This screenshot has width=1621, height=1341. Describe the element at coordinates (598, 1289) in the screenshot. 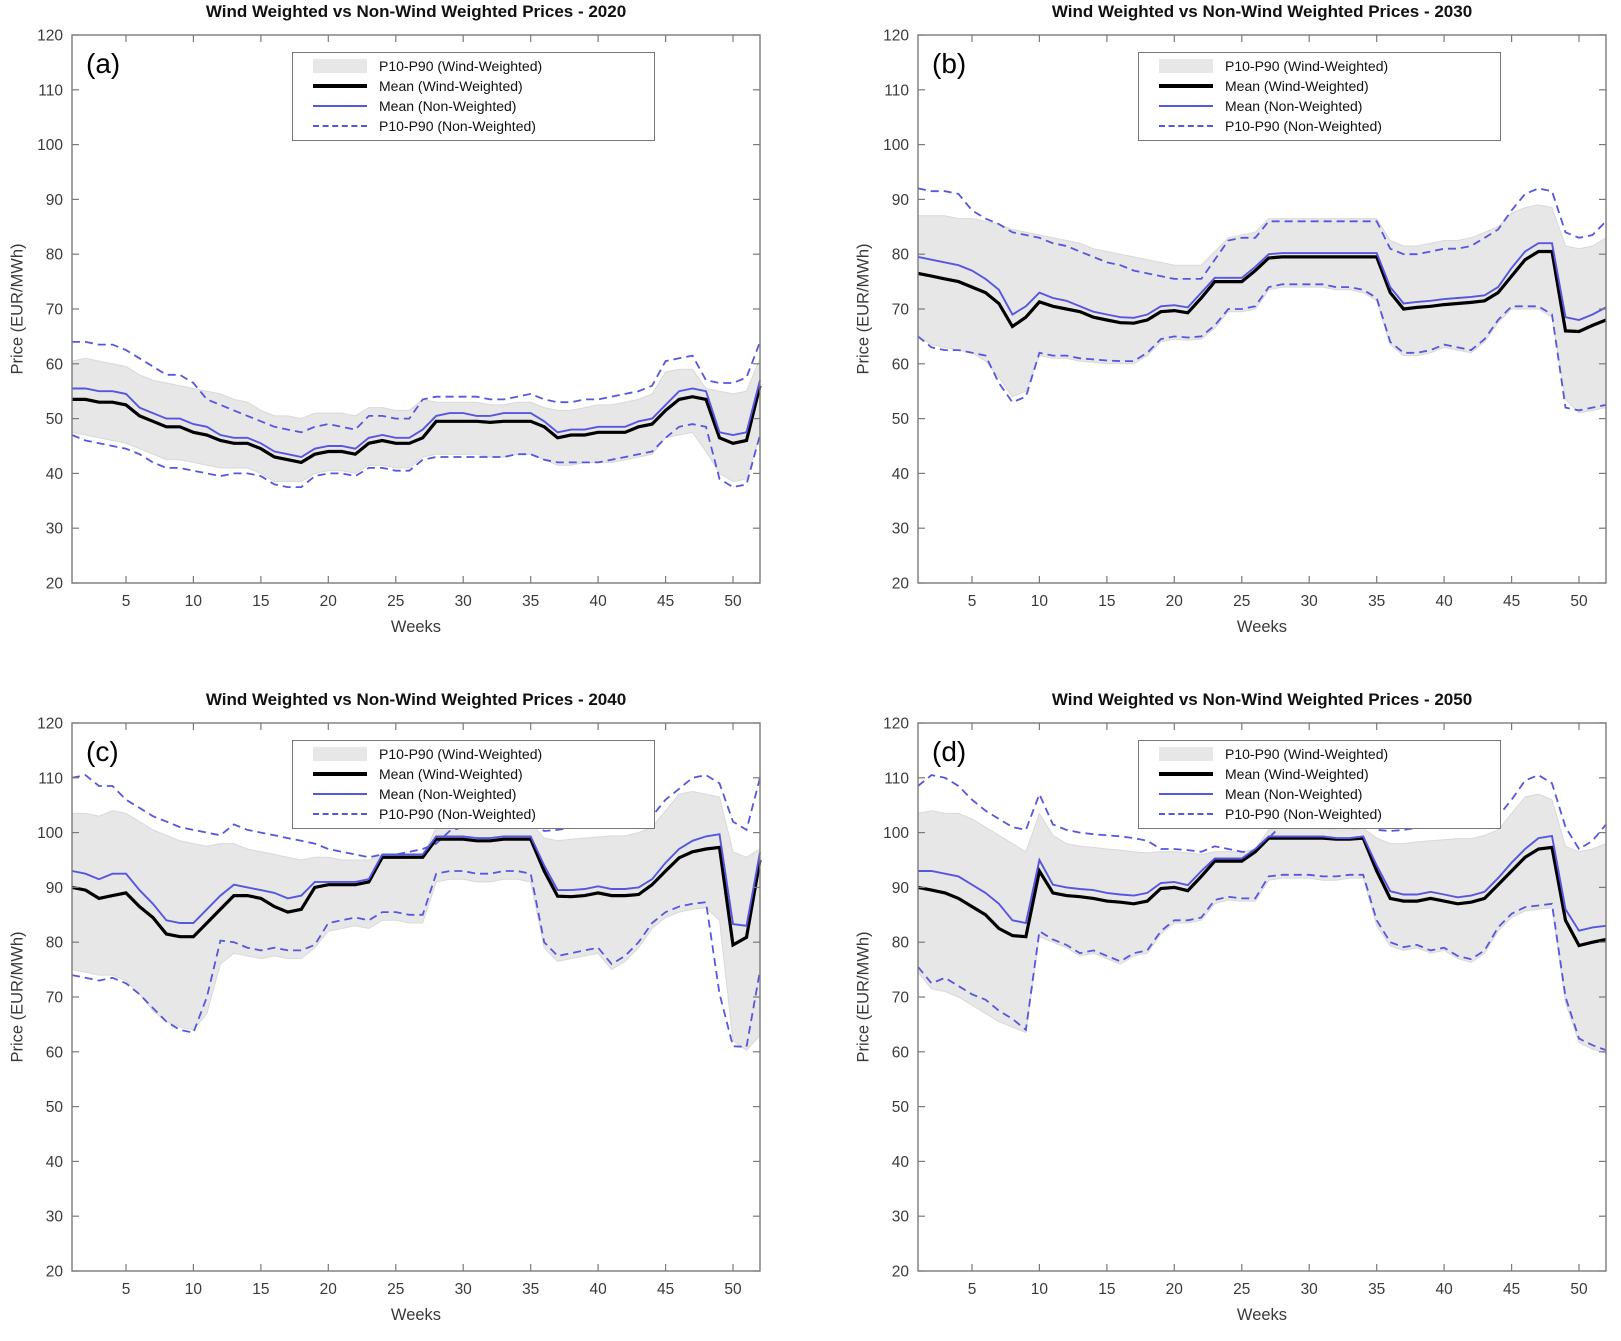

I see `x-tick-label: 40` at that location.